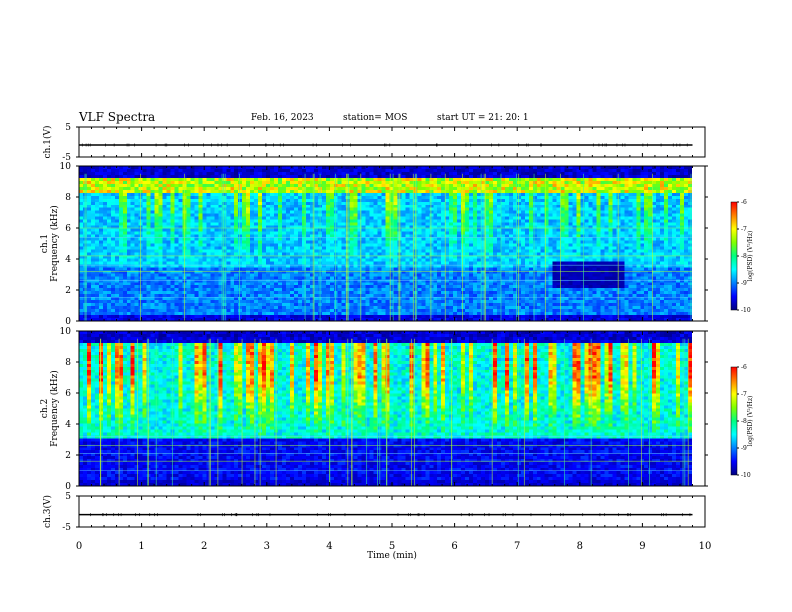 This screenshot has height=612, width=792. What do you see at coordinates (54, 243) in the screenshot?
I see `ch1-spectrogram-ylabel: Frequency (kHz)` at bounding box center [54, 243].